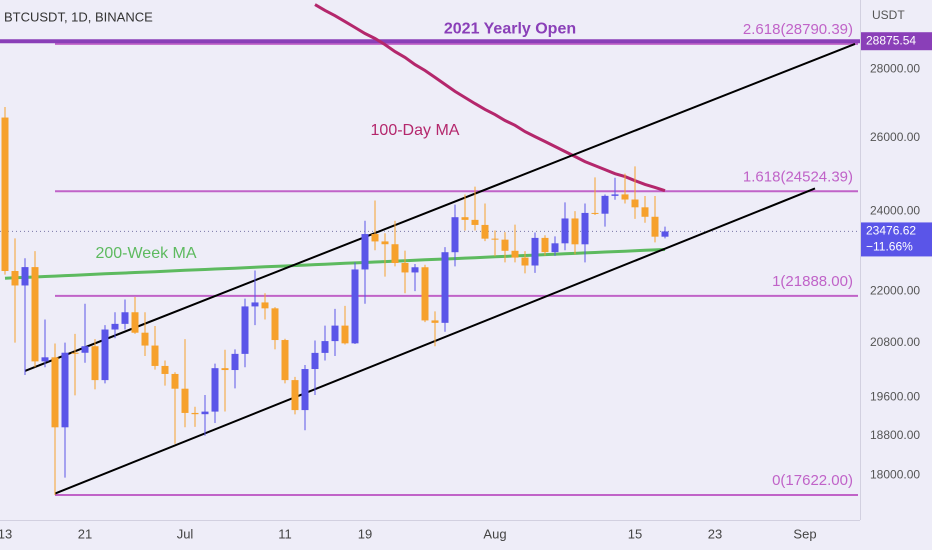 This screenshot has width=932, height=550. I want to click on y-tick-label: 24000.00, so click(895, 210).